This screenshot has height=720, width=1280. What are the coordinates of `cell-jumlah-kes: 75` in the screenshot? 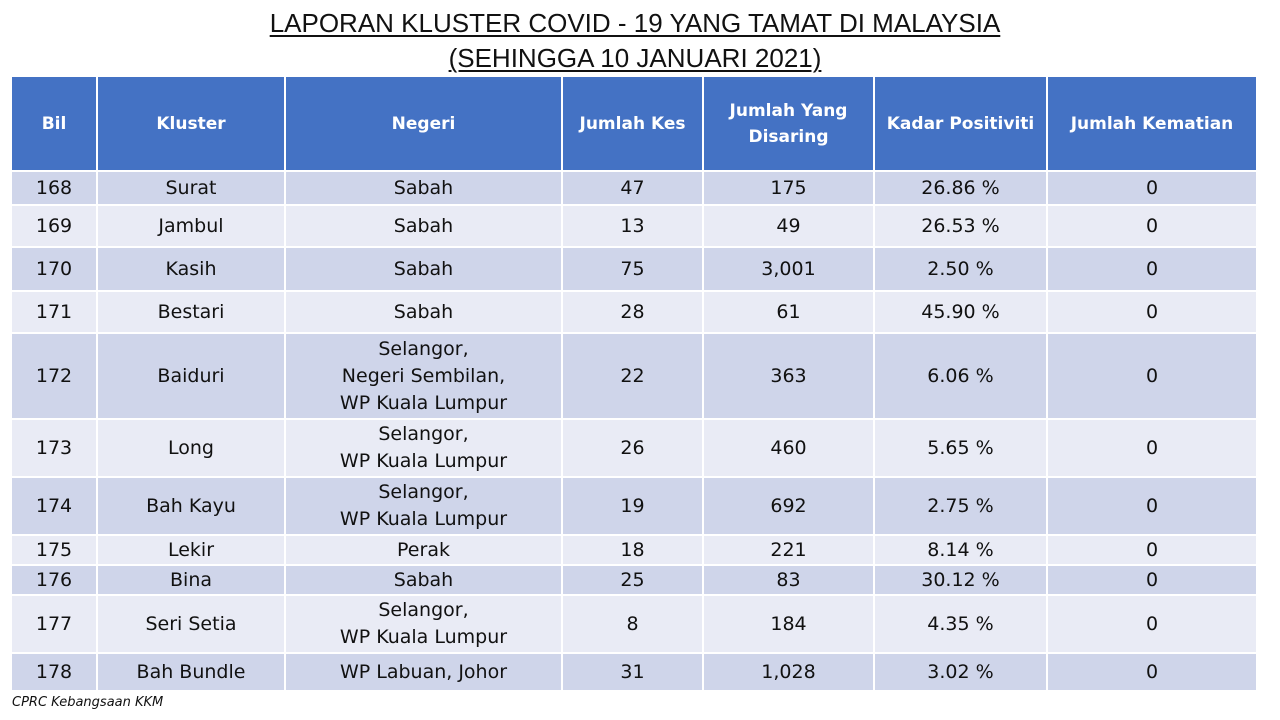 It's located at (633, 268).